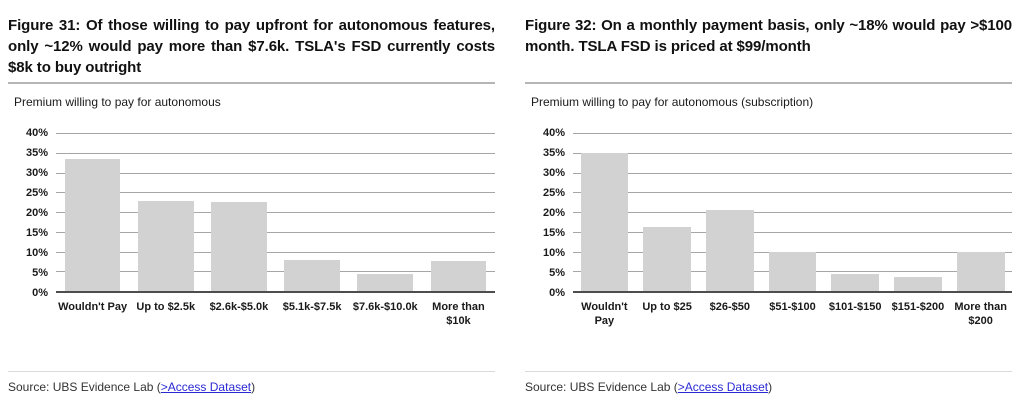 This screenshot has height=413, width=1024. I want to click on x-axis-category-label: More than $10k, so click(458, 314).